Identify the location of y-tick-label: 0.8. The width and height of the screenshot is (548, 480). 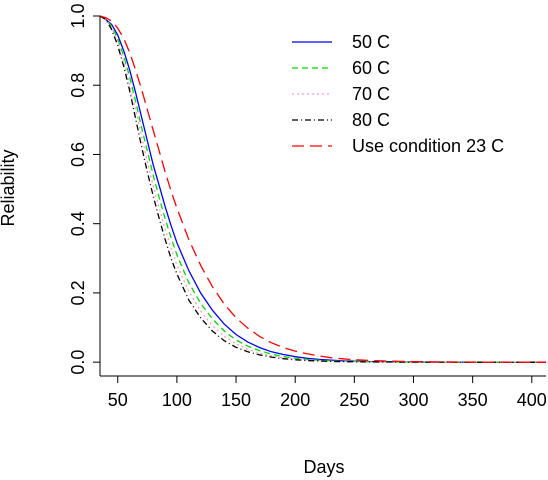
(78, 85).